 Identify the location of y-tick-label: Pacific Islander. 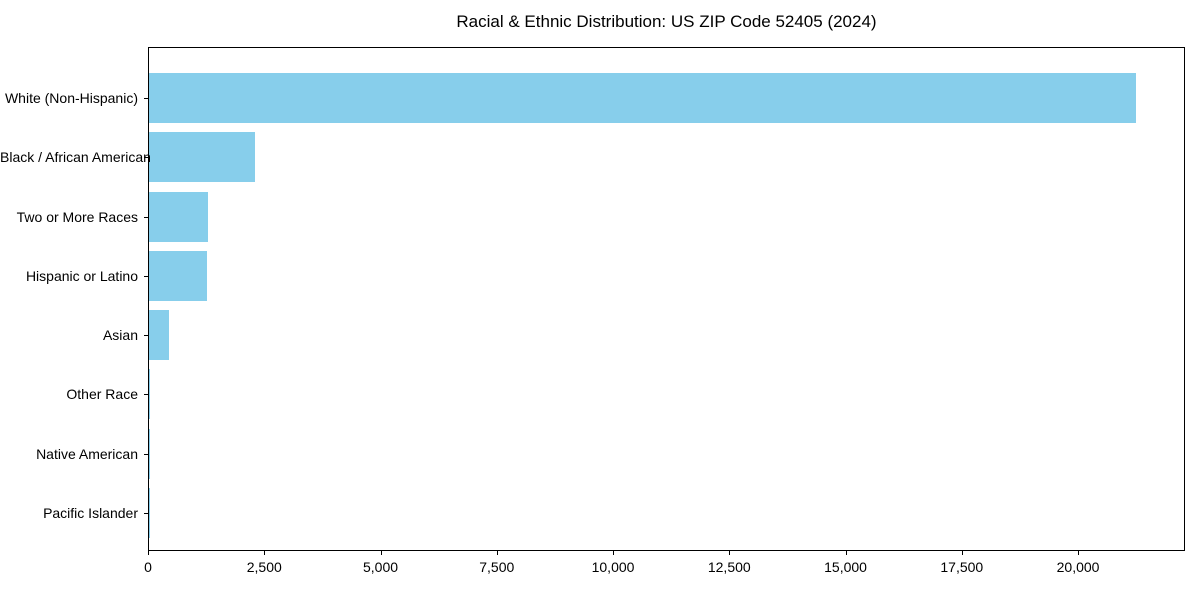
(90, 513).